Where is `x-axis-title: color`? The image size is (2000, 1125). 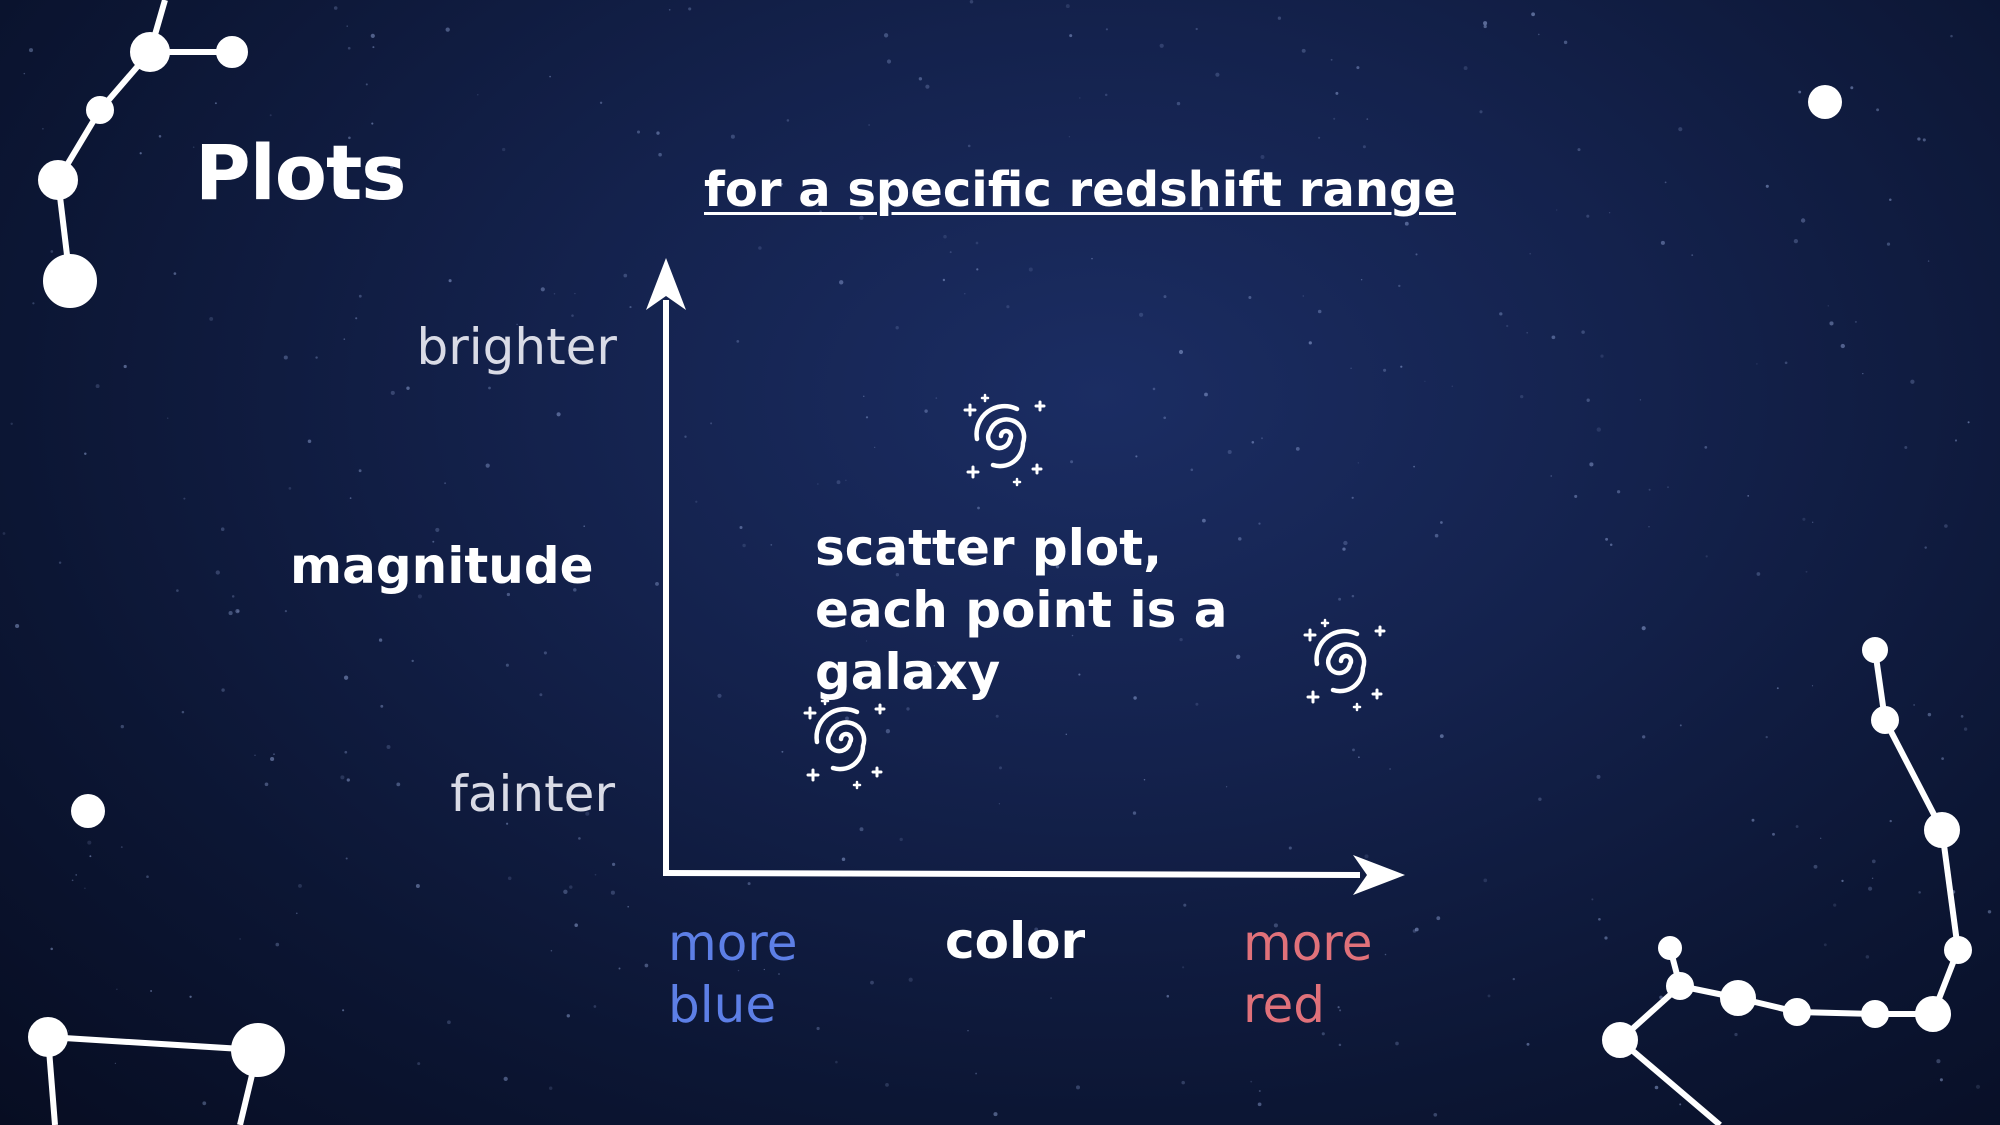 x-axis-title: color is located at coordinates (1015, 941).